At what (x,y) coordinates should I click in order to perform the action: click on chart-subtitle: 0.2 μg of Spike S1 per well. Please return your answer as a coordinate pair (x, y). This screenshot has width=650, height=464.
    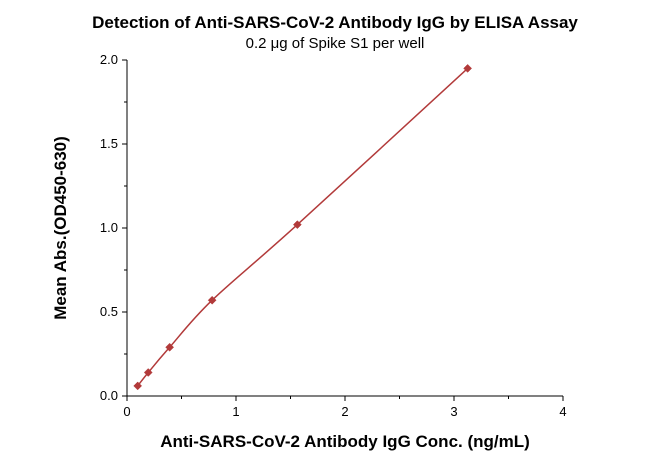
    Looking at the image, I should click on (335, 43).